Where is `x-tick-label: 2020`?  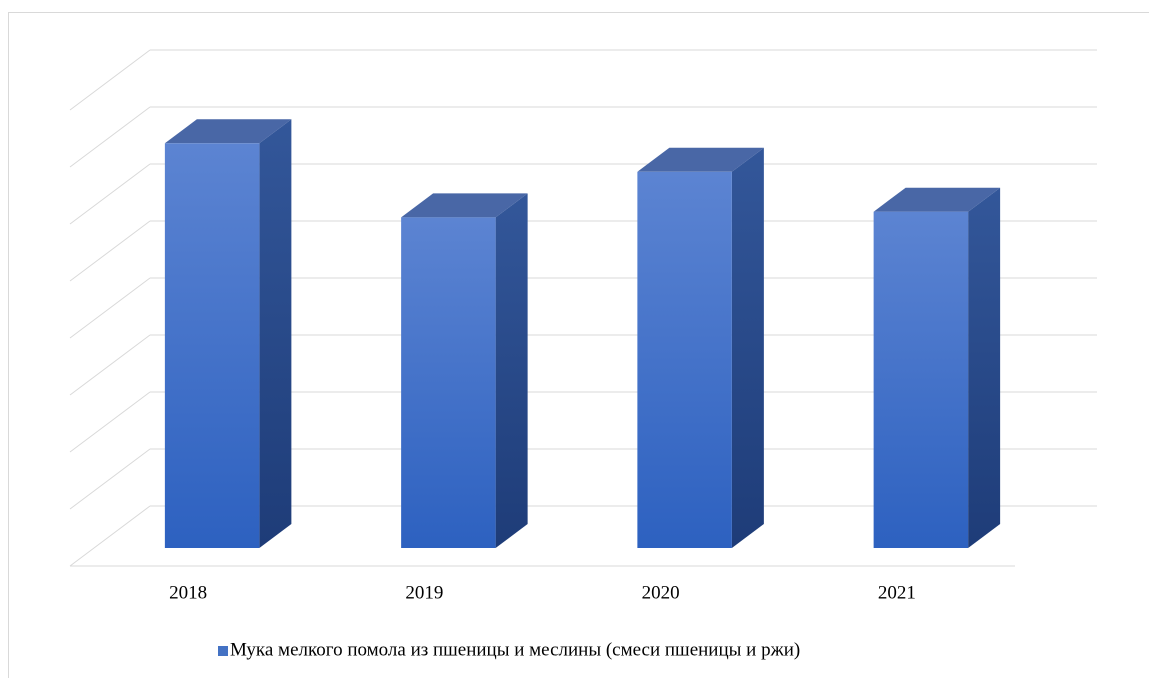 x-tick-label: 2020 is located at coordinates (661, 592).